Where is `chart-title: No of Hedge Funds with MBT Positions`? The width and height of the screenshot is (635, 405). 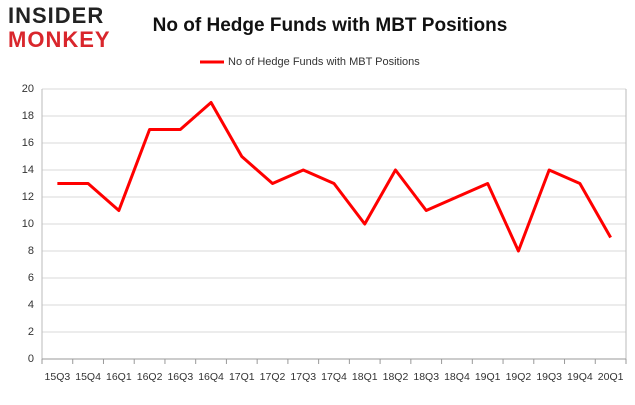 chart-title: No of Hedge Funds with MBT Positions is located at coordinates (330, 25).